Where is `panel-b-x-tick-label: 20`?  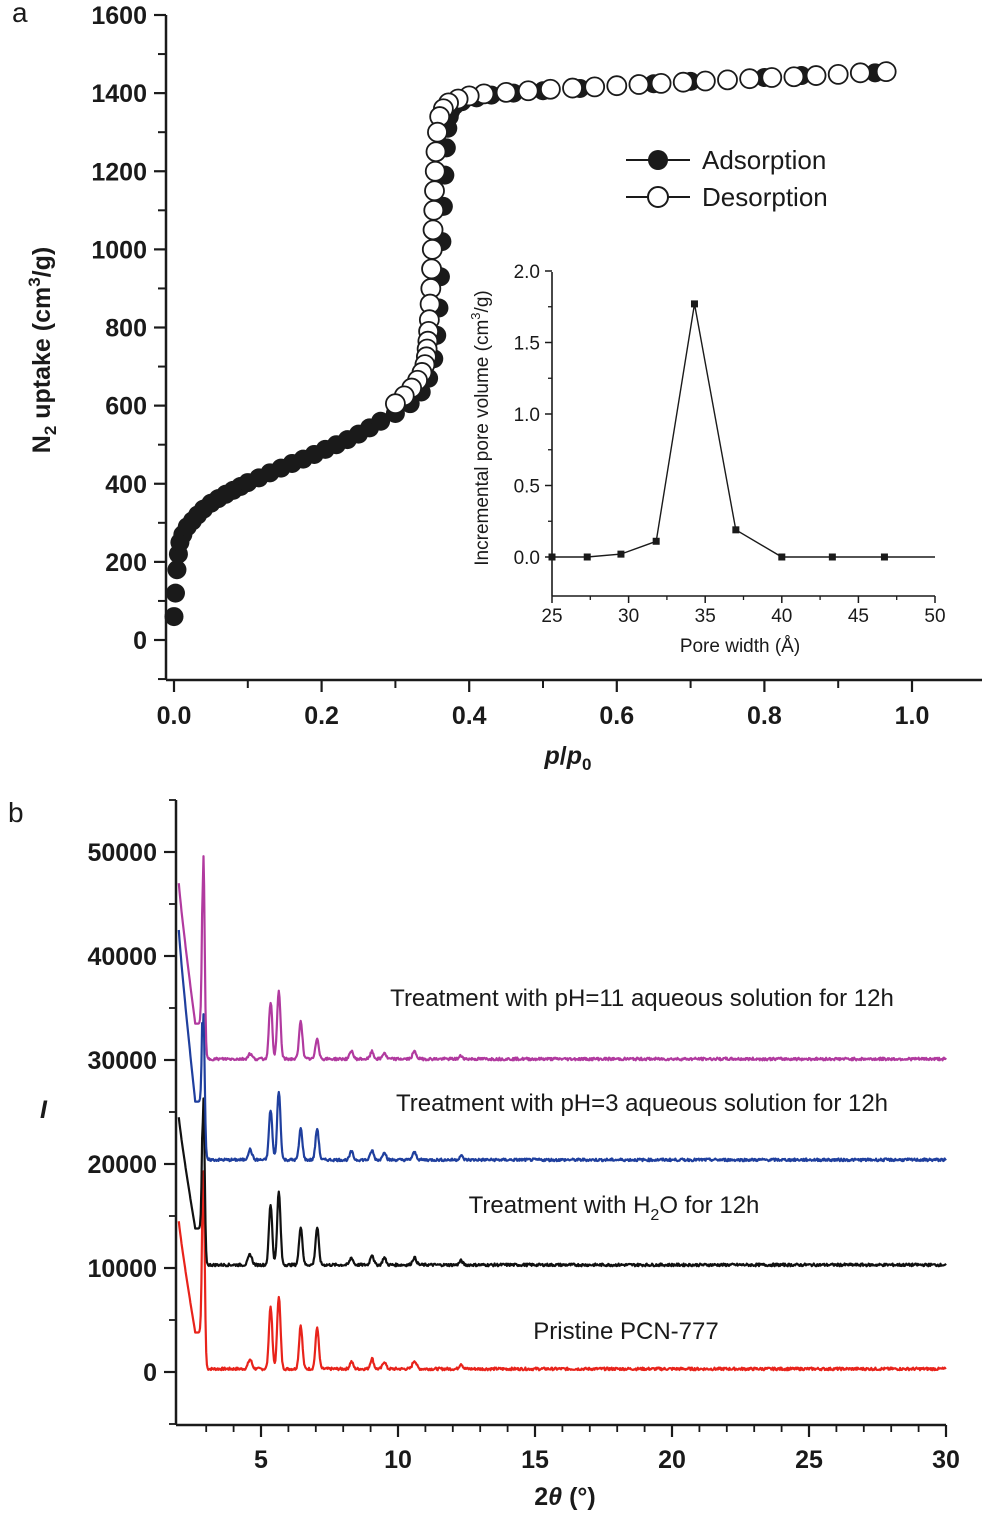
panel-b-x-tick-label: 20 is located at coordinates (672, 1460).